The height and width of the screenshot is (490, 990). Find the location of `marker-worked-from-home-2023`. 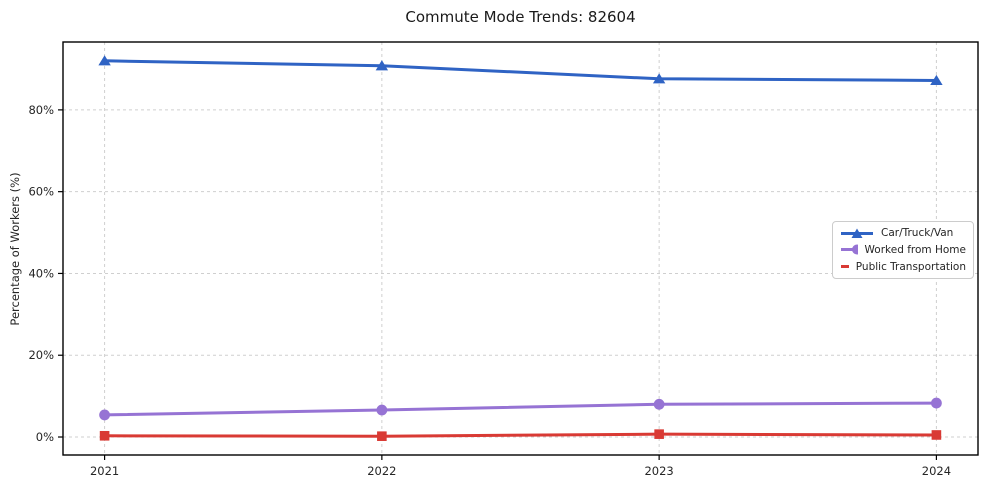

marker-worked-from-home-2023 is located at coordinates (659, 404).